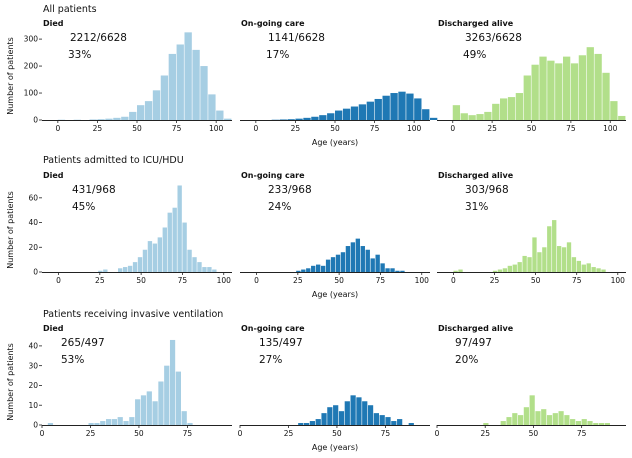 Image resolution: width=632 pixels, height=458 pixels. What do you see at coordinates (277, 55) in the screenshot?
I see `percent-label: 17%` at bounding box center [277, 55].